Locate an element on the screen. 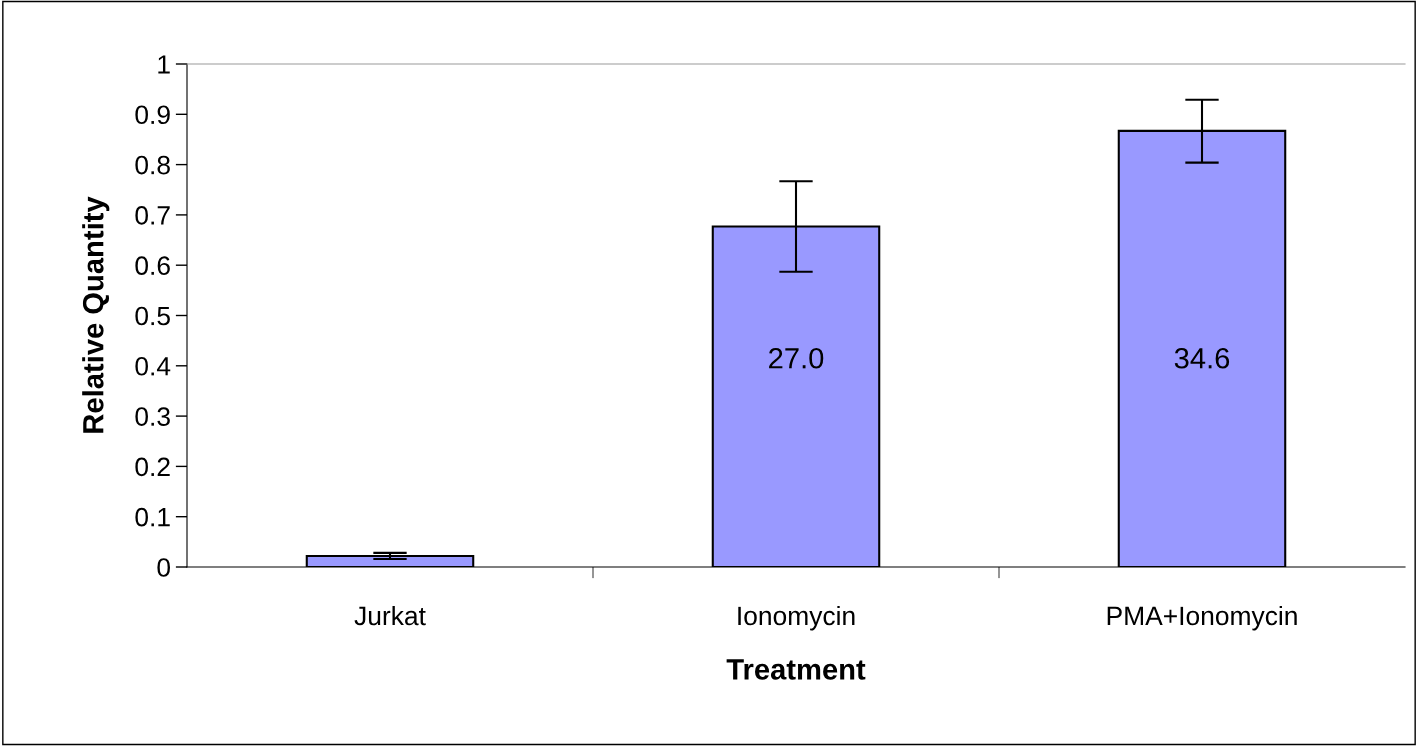  y-tick-label: 0.8 is located at coordinates (152, 165).